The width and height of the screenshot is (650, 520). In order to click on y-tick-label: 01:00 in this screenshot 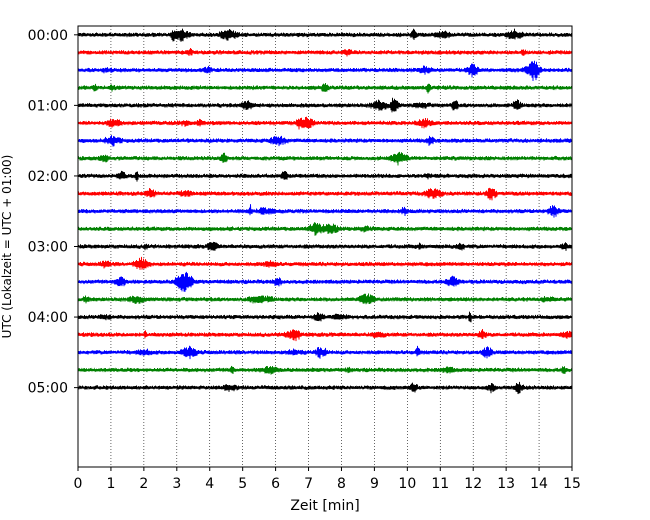, I will do `click(48, 106)`.